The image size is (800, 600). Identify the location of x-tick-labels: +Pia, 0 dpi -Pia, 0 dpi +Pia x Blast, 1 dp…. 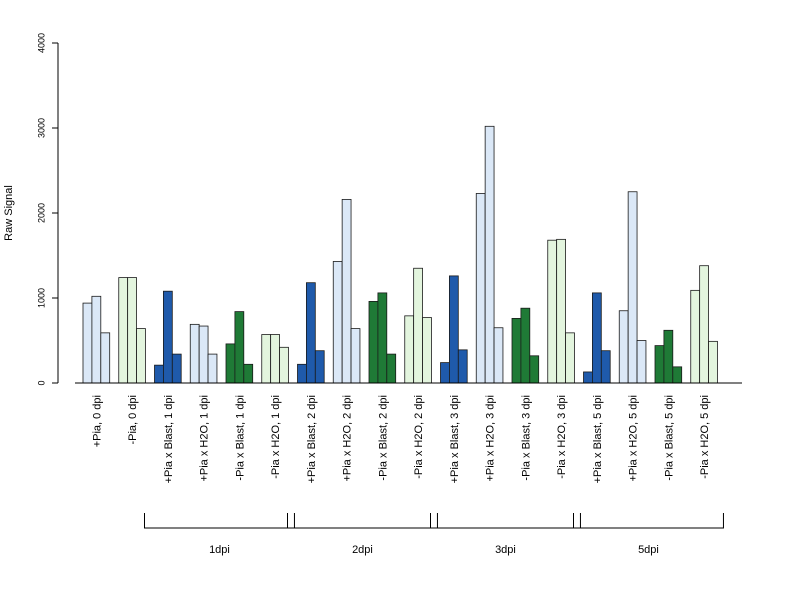
(401, 439).